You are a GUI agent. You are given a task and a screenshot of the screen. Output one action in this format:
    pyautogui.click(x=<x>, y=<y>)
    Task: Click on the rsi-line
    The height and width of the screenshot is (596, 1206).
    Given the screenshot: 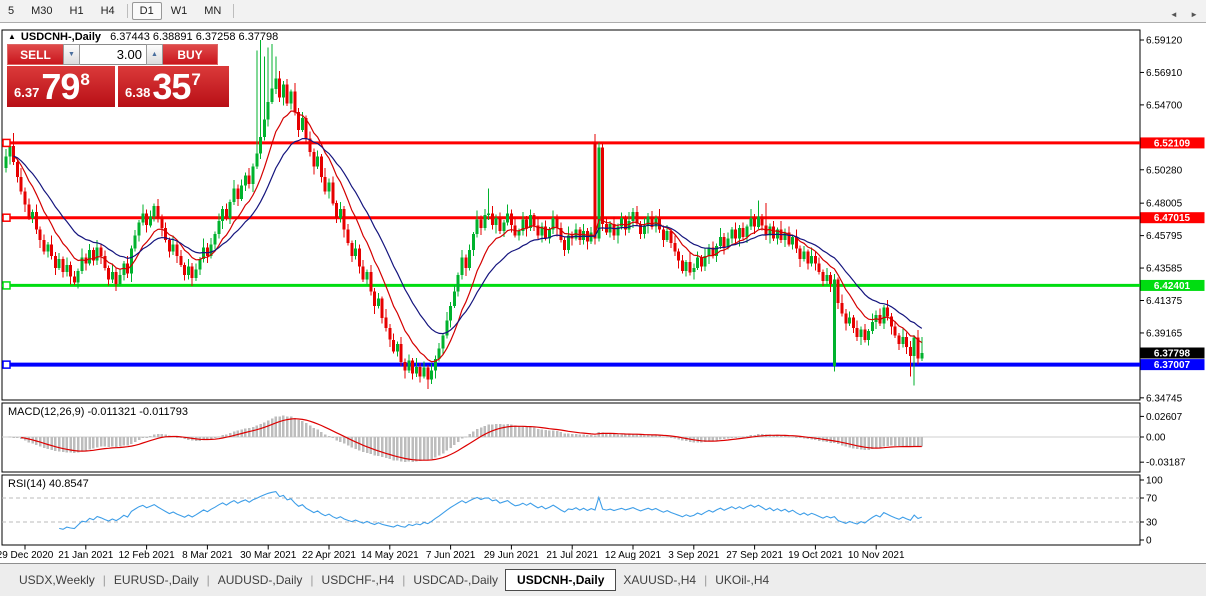 What is the action you would take?
    pyautogui.click(x=490, y=510)
    